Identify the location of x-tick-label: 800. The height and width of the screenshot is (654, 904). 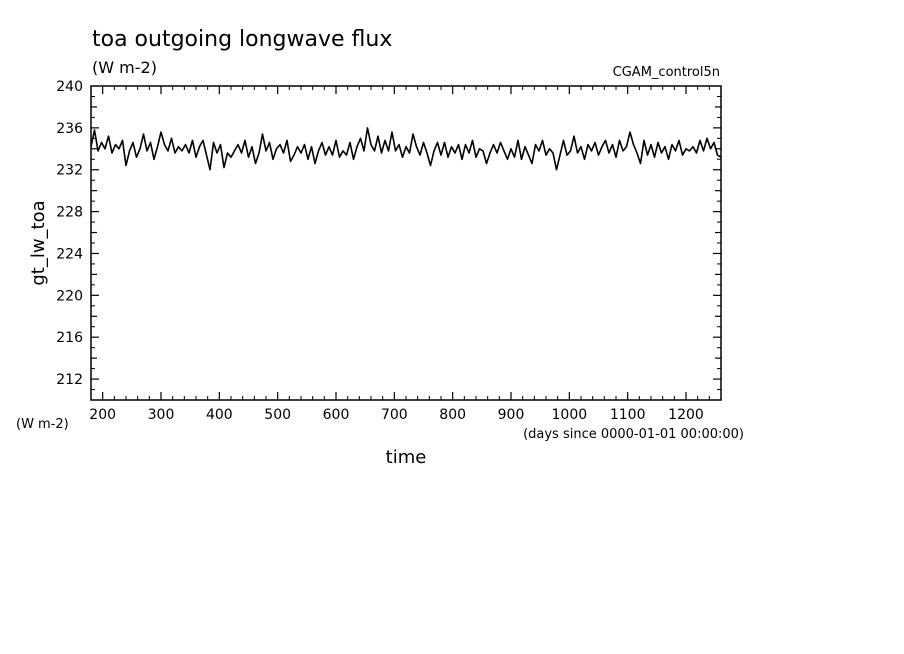
(452, 415).